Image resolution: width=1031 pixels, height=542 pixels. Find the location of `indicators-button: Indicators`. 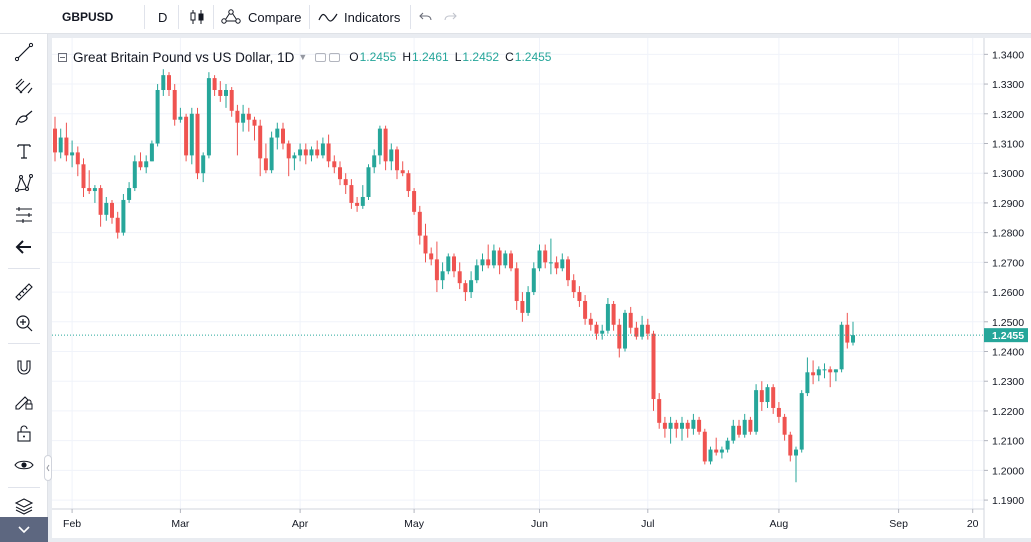

indicators-button: Indicators is located at coordinates (359, 17).